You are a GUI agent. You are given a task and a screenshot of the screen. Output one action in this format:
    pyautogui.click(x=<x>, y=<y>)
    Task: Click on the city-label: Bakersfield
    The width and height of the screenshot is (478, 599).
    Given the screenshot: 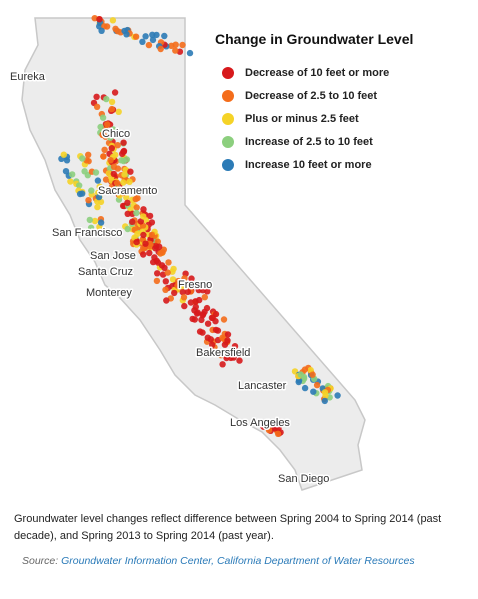 What is the action you would take?
    pyautogui.click(x=223, y=353)
    